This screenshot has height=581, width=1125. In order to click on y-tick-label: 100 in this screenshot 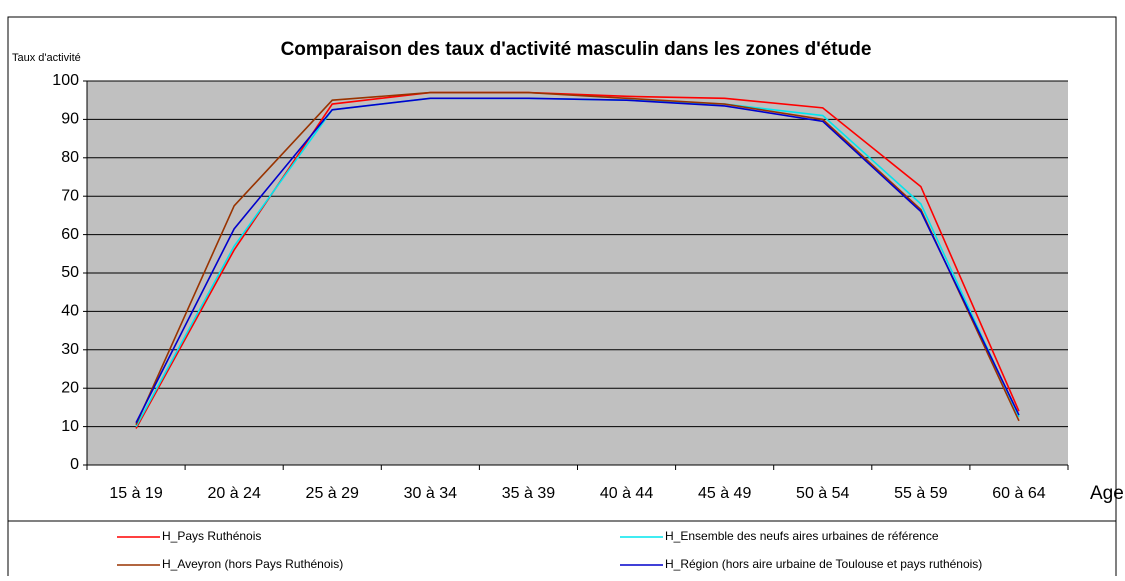, I will do `click(65, 80)`.